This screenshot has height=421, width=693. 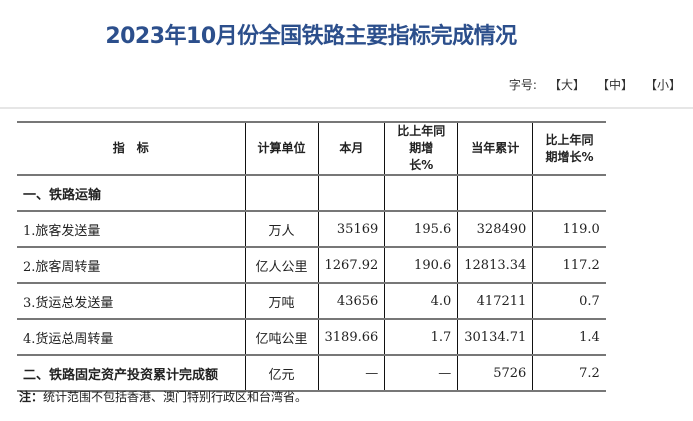 What do you see at coordinates (351, 193) in the screenshot?
I see `cell-month` at bounding box center [351, 193].